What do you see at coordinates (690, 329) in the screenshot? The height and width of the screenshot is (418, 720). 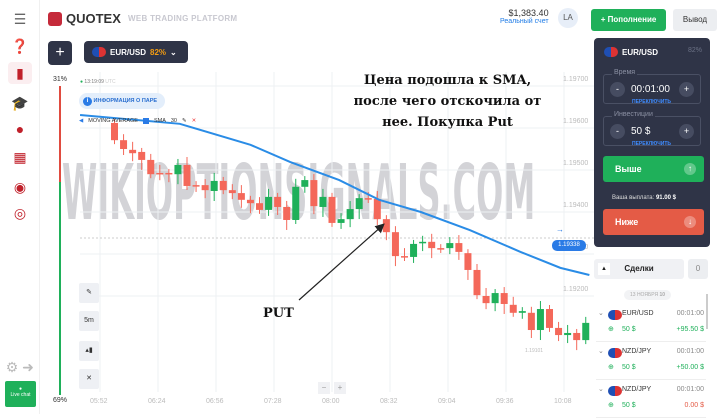 I see `deal-result: +95.50 $` at bounding box center [690, 329].